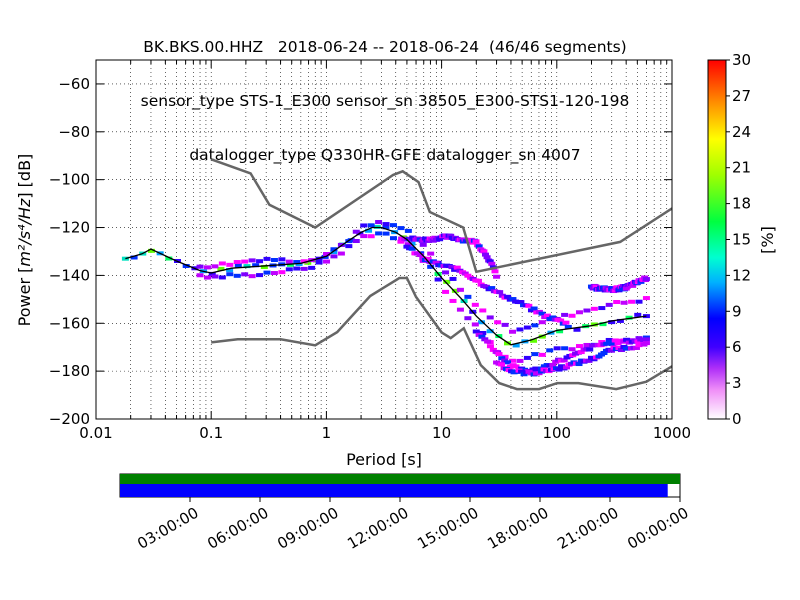 The height and width of the screenshot is (600, 800). What do you see at coordinates (741, 60) in the screenshot?
I see `colorbar-tick-label: 30` at bounding box center [741, 60].